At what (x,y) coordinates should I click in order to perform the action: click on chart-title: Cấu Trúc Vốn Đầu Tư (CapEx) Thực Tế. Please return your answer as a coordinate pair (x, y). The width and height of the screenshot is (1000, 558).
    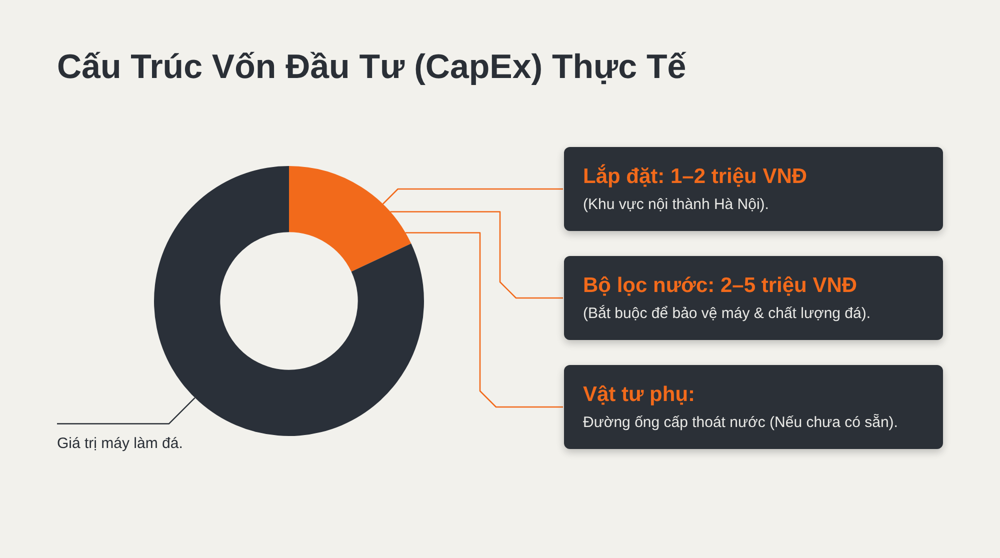
    Looking at the image, I should click on (371, 67).